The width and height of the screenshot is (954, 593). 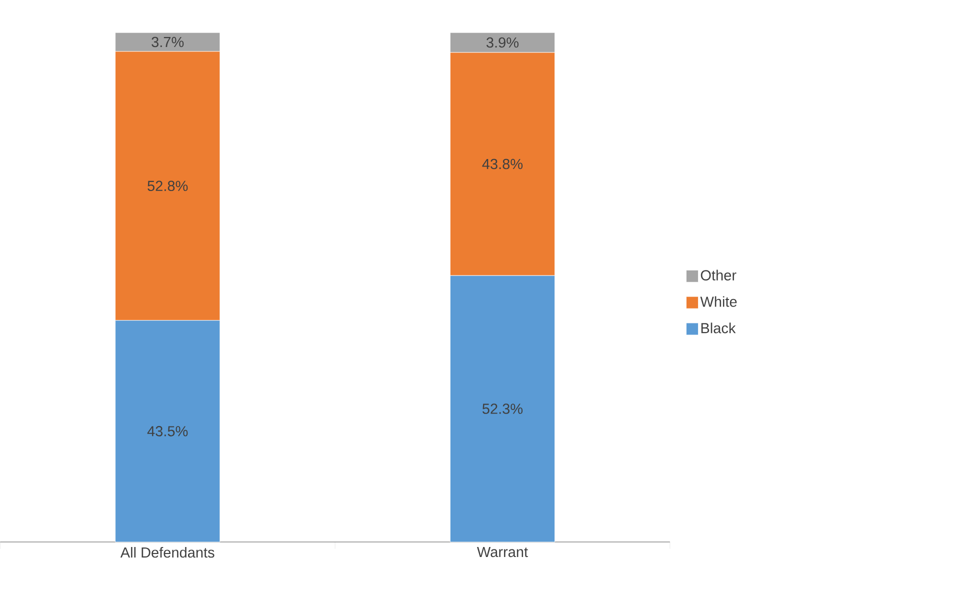 What do you see at coordinates (718, 328) in the screenshot?
I see `legend-label: Black` at bounding box center [718, 328].